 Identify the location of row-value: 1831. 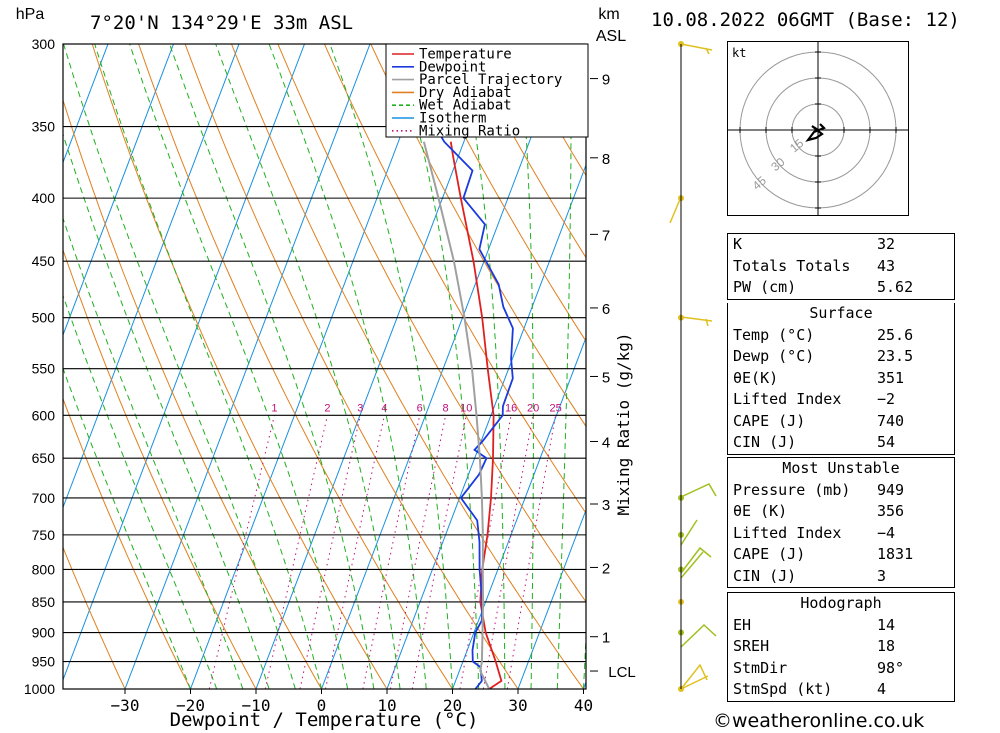
(895, 554).